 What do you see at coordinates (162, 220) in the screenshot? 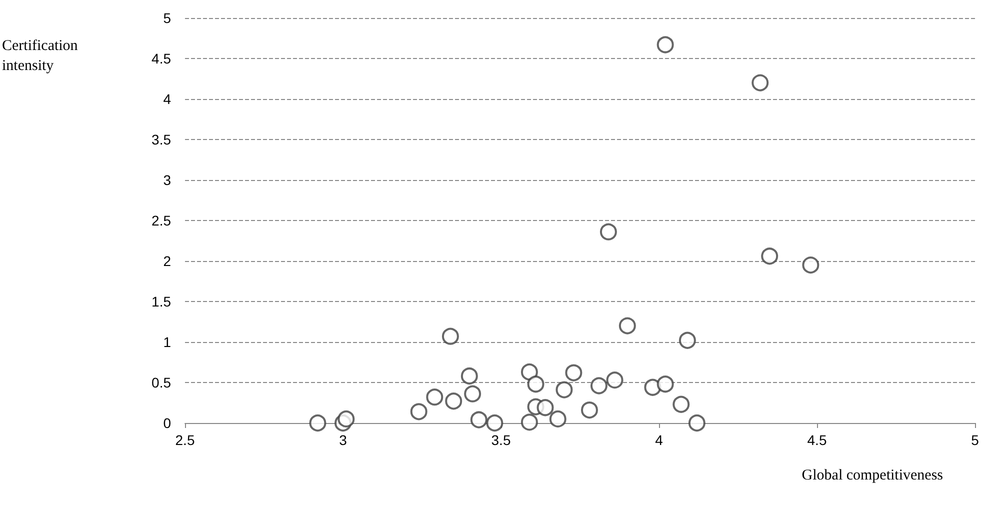
I see `y-tick-label: 2.5` at bounding box center [162, 220].